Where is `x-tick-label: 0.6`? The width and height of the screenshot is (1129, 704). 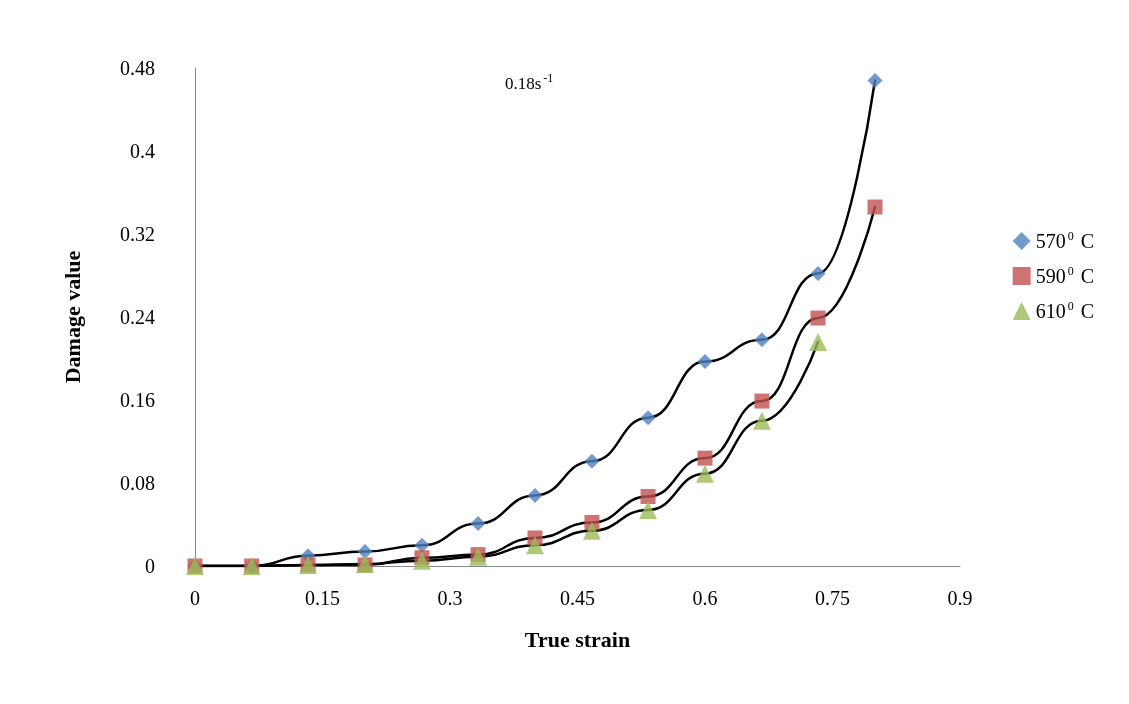 x-tick-label: 0.6 is located at coordinates (705, 598).